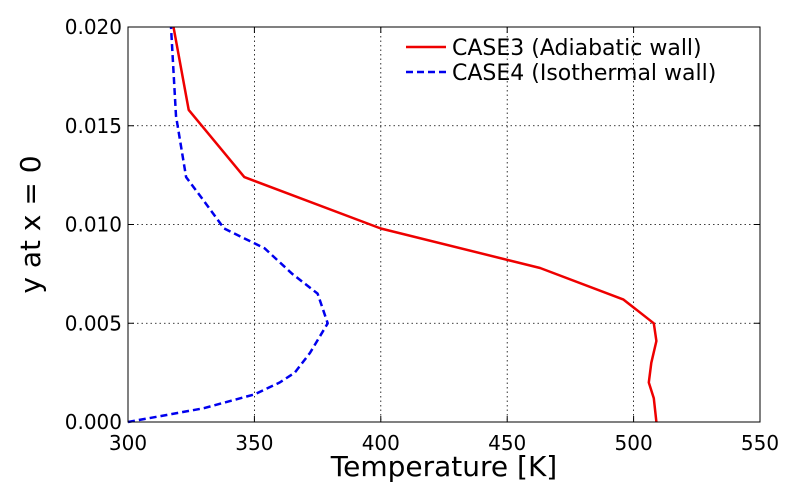 The image size is (800, 500). Describe the element at coordinates (507, 443) in the screenshot. I see `x-tick-label: 450` at that location.